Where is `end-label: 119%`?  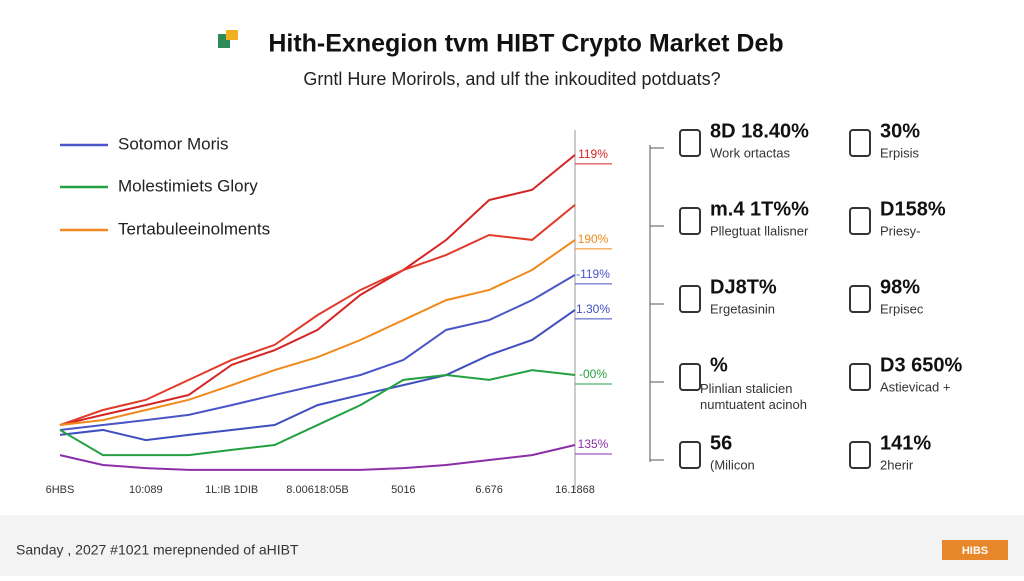
end-label: 119% is located at coordinates (593, 154).